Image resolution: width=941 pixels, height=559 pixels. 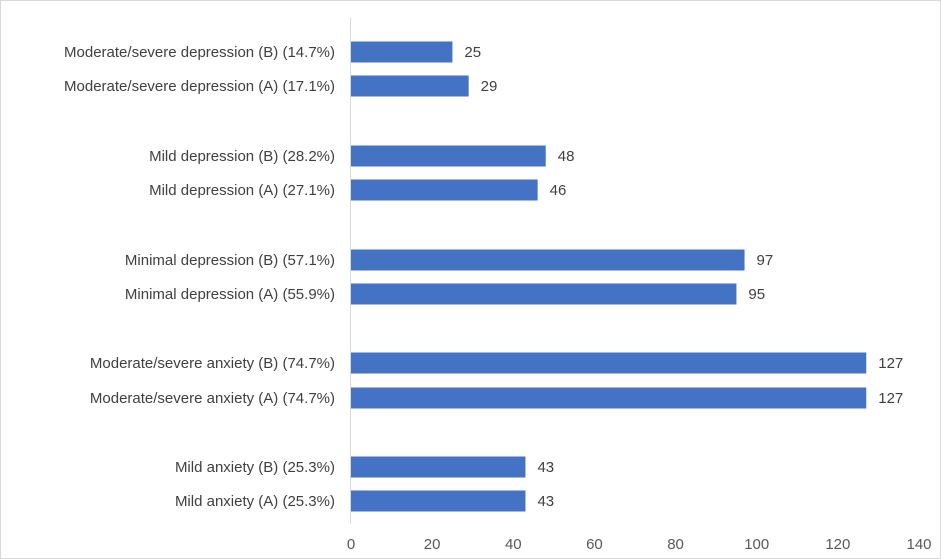 What do you see at coordinates (242, 156) in the screenshot?
I see `category-label: Mild depression (B) (28.2%)` at bounding box center [242, 156].